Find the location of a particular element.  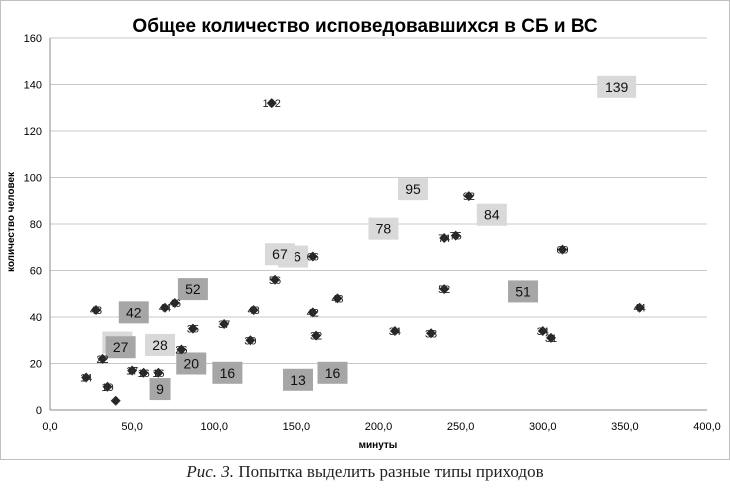

boxed-value-label: 95 is located at coordinates (413, 189).